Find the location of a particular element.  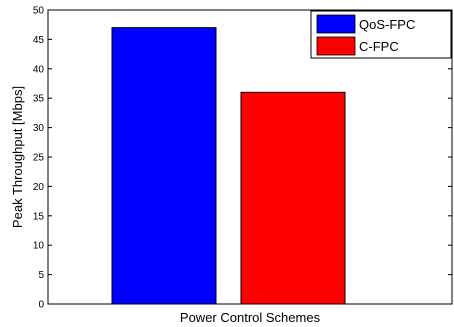

legend-swatch-c-fpc is located at coordinates (336, 46).